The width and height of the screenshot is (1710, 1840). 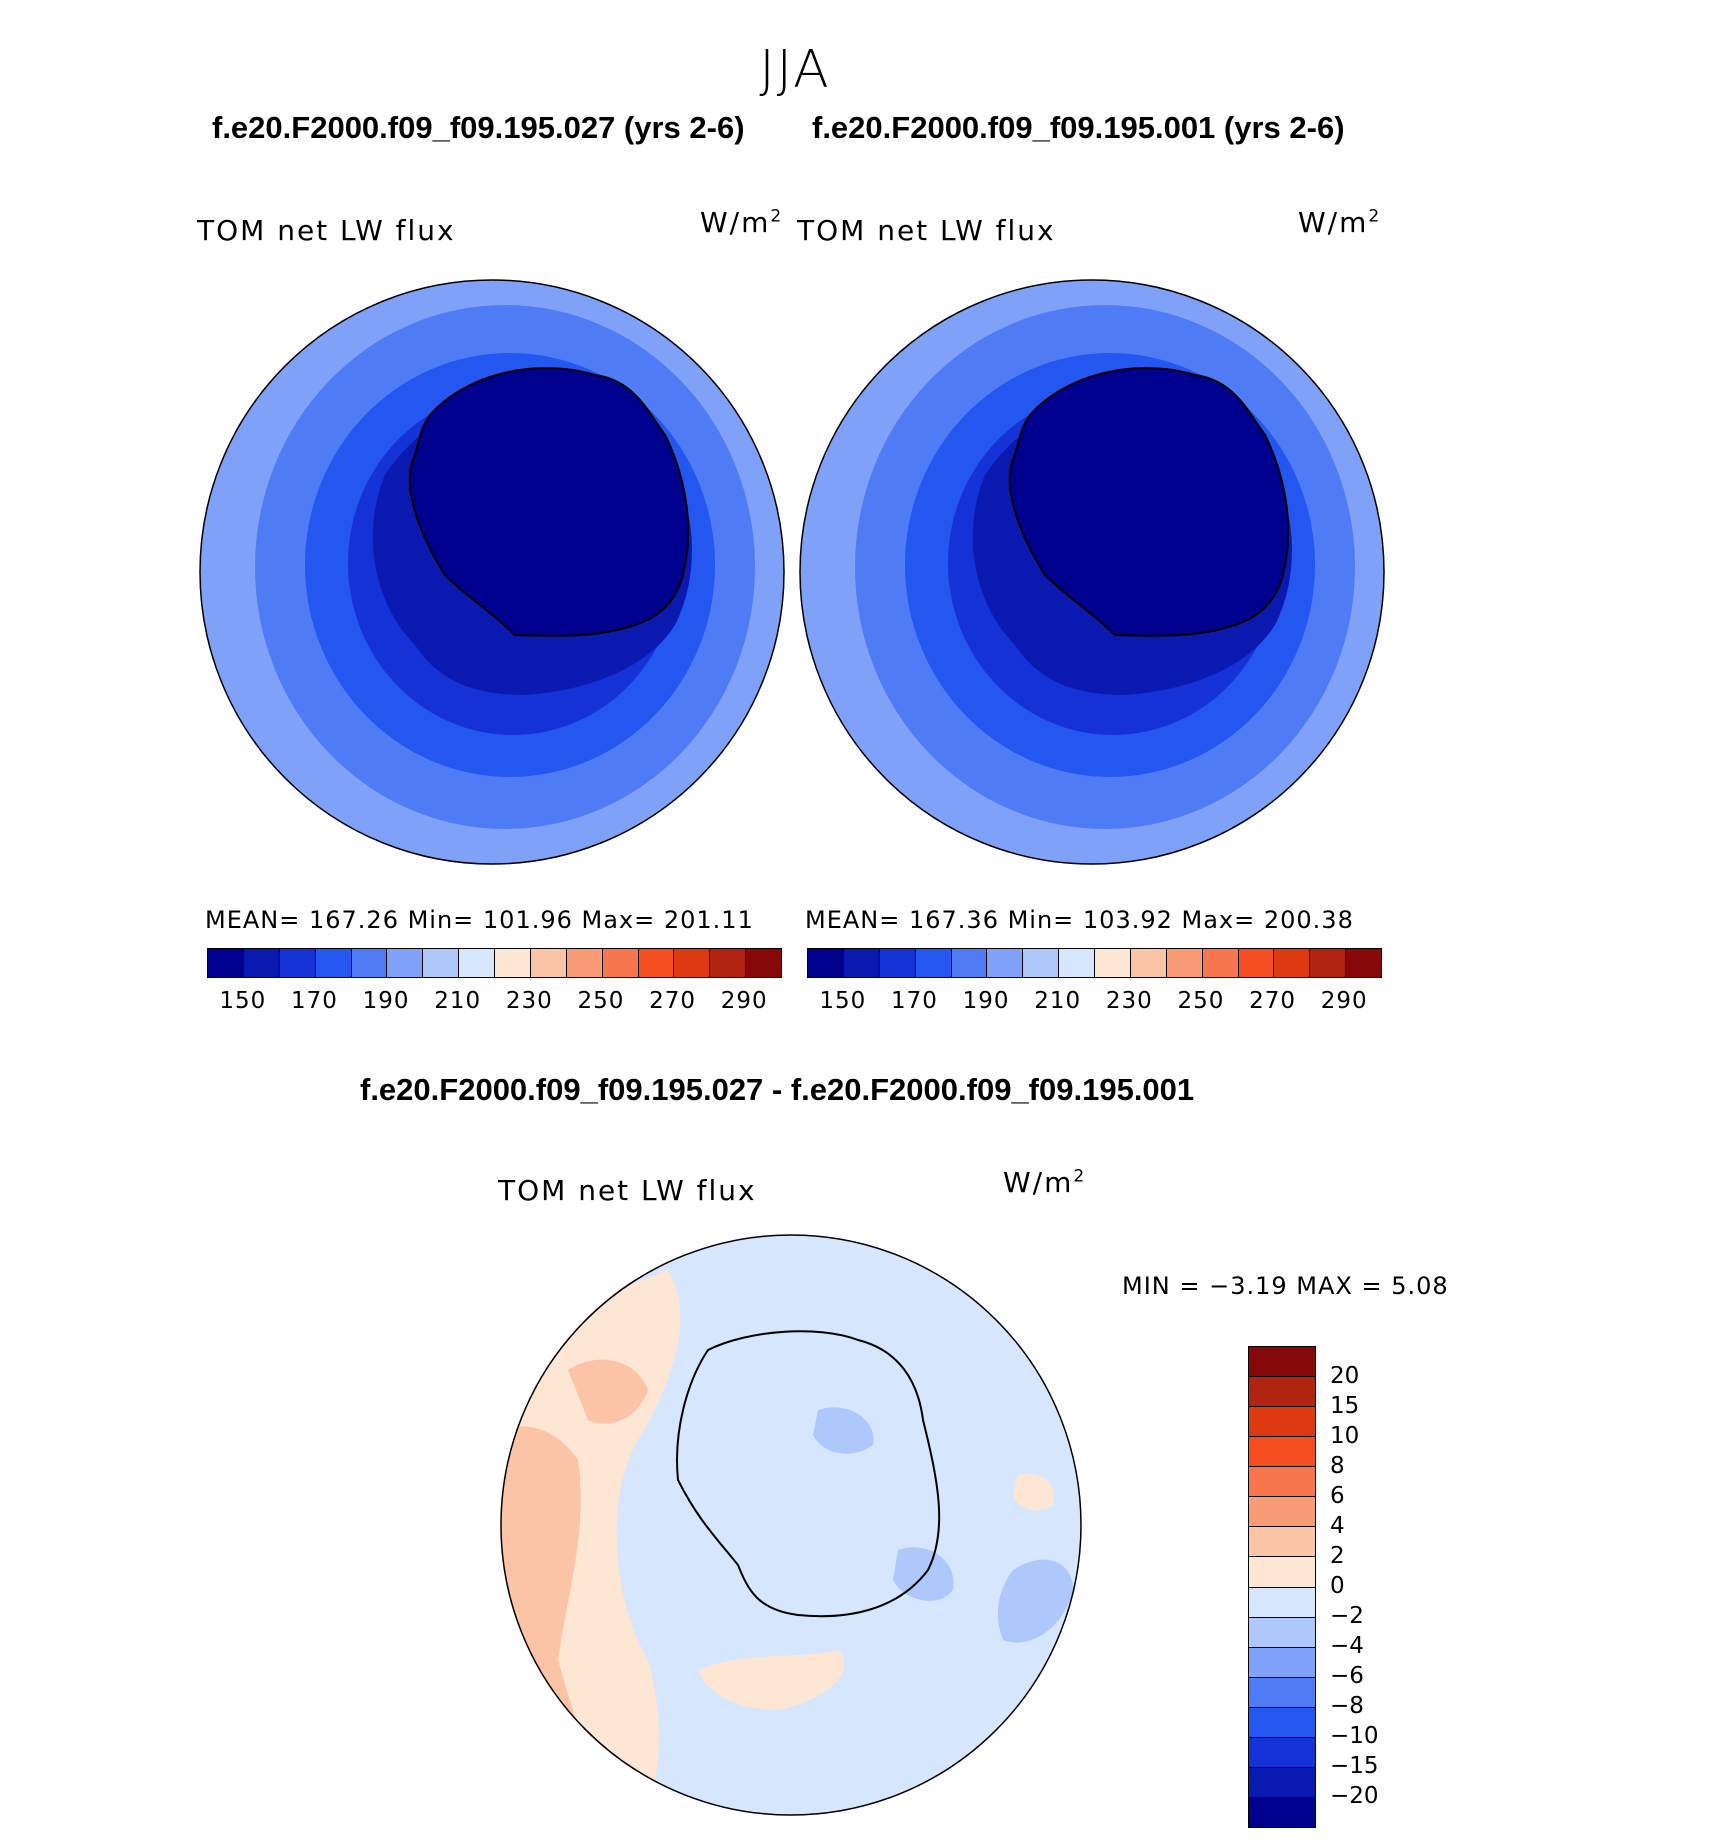 What do you see at coordinates (1347, 1706) in the screenshot?
I see `diff-colorbar-tick-label: −8` at bounding box center [1347, 1706].